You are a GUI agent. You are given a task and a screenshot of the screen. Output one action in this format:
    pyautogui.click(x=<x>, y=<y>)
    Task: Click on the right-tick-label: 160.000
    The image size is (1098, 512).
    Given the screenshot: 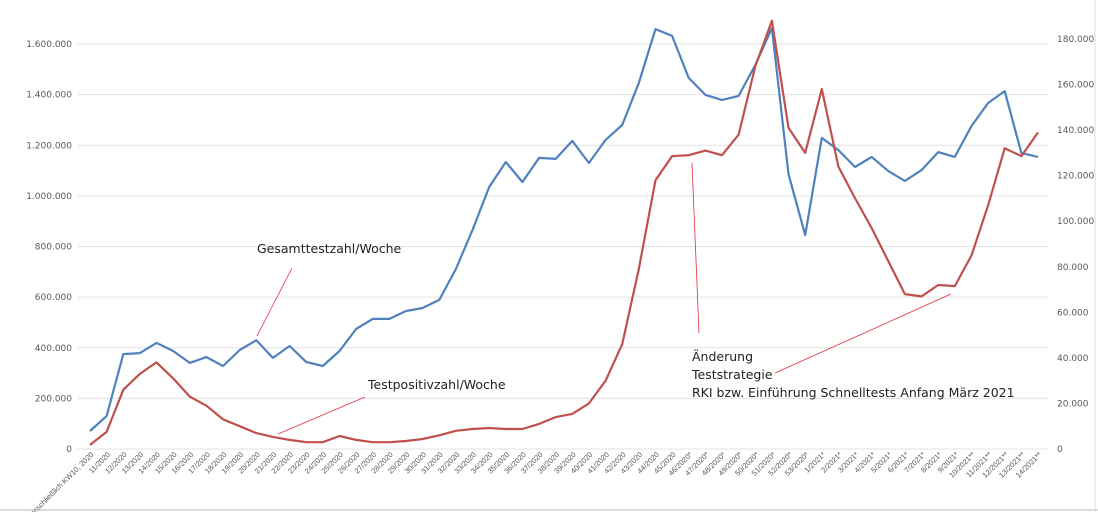 What is the action you would take?
    pyautogui.click(x=1075, y=86)
    